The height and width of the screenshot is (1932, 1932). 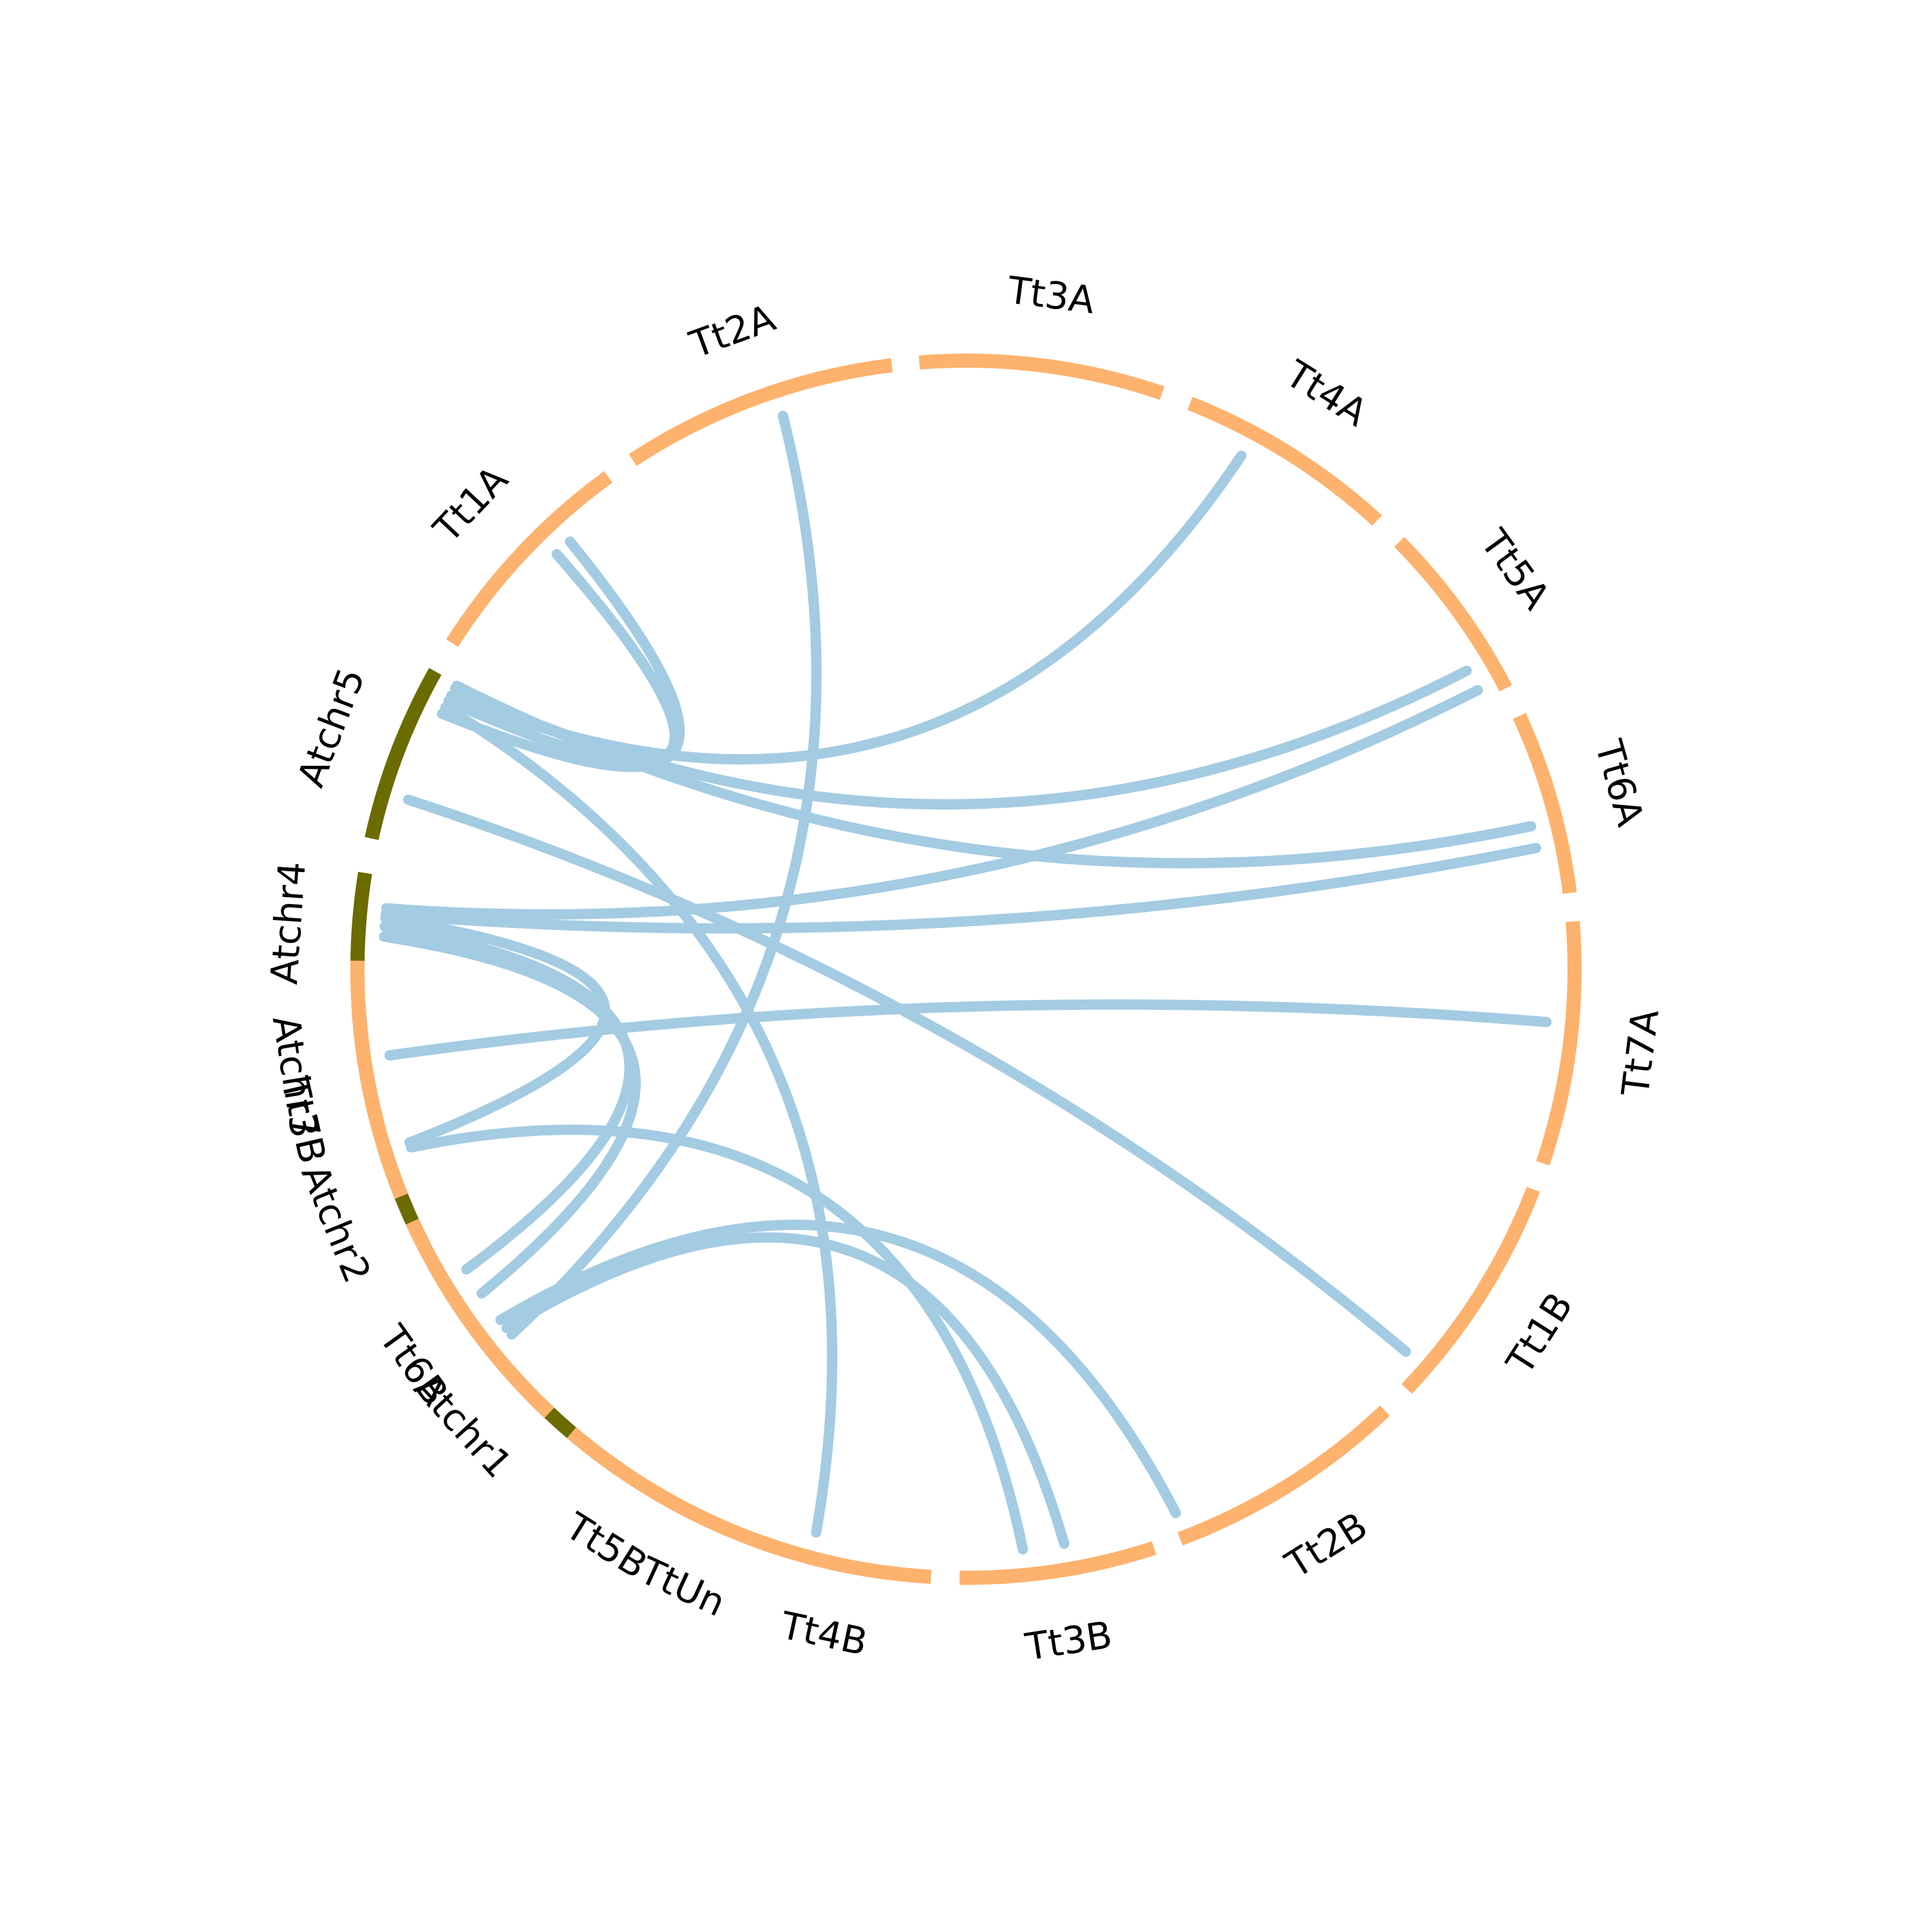 What do you see at coordinates (961, 738) in the screenshot?
I see `link-atchr5-tt5a` at bounding box center [961, 738].